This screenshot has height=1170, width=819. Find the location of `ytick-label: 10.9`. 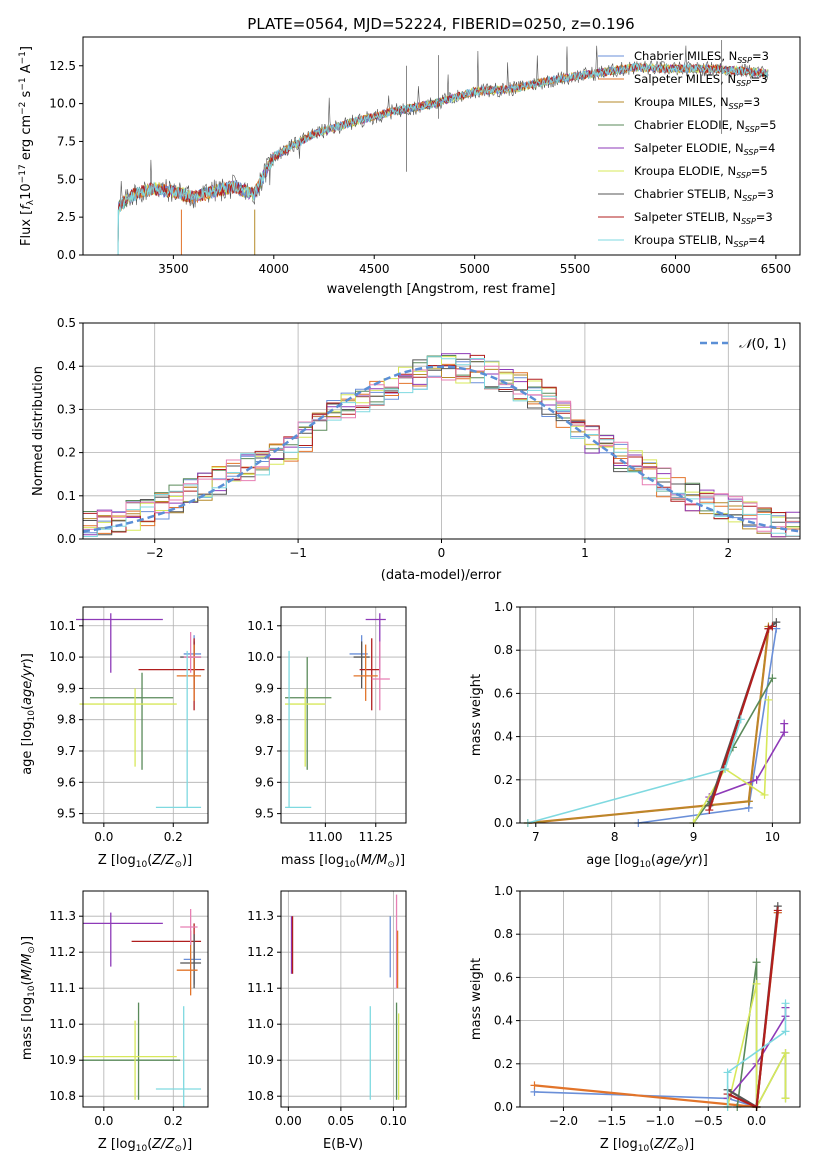

ytick-label: 10.9 is located at coordinates (62, 1060).